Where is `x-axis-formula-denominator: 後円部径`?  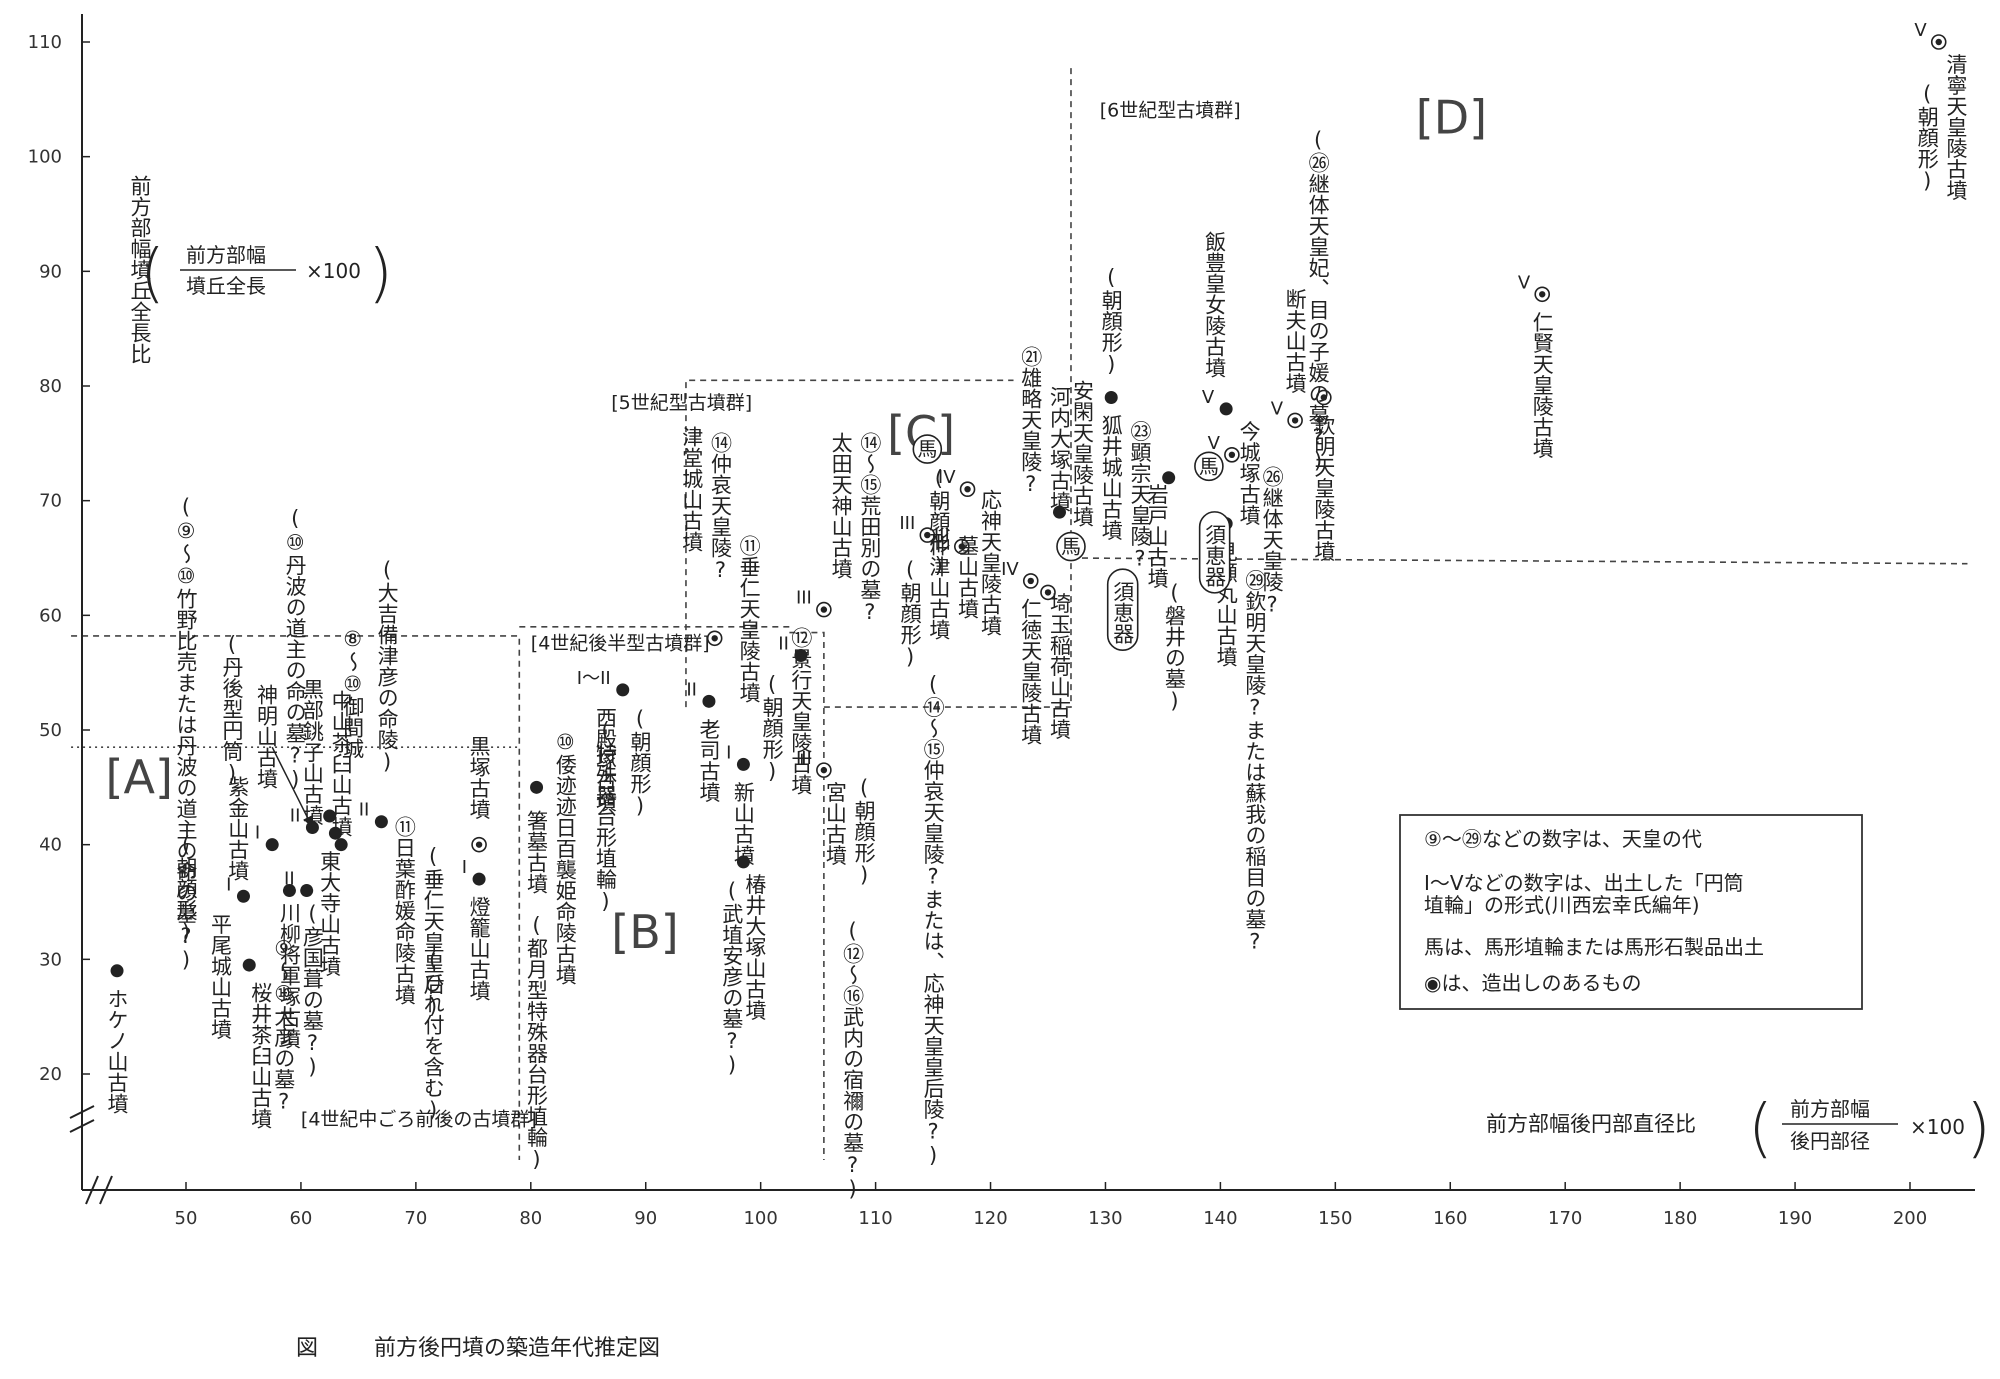 x-axis-formula-denominator: 後円部径 is located at coordinates (1830, 1141).